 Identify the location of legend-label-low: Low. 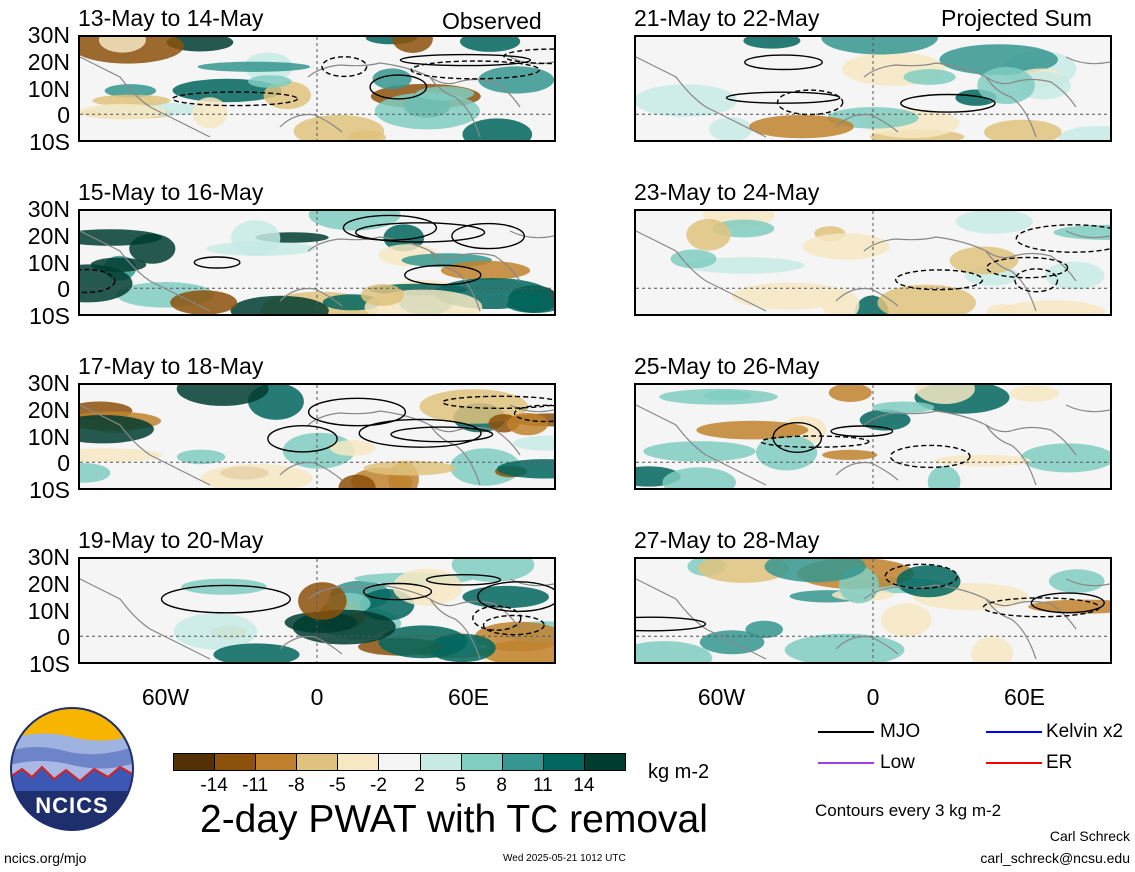
(897, 762).